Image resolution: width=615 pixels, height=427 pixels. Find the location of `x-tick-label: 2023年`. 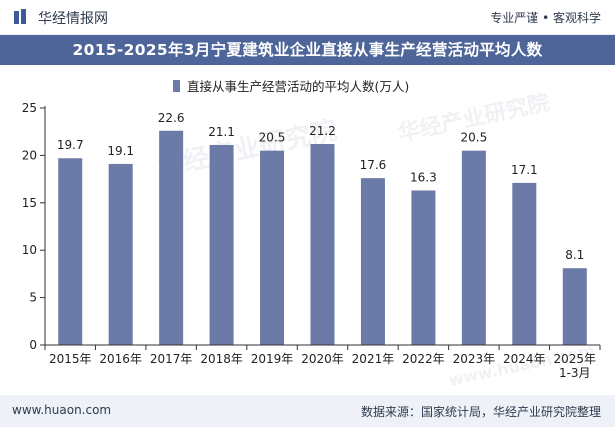

x-tick-label: 2023年 is located at coordinates (474, 359).